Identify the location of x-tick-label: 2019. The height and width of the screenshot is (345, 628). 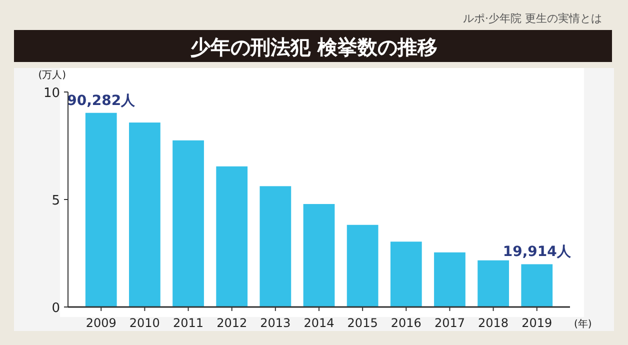
(537, 323).